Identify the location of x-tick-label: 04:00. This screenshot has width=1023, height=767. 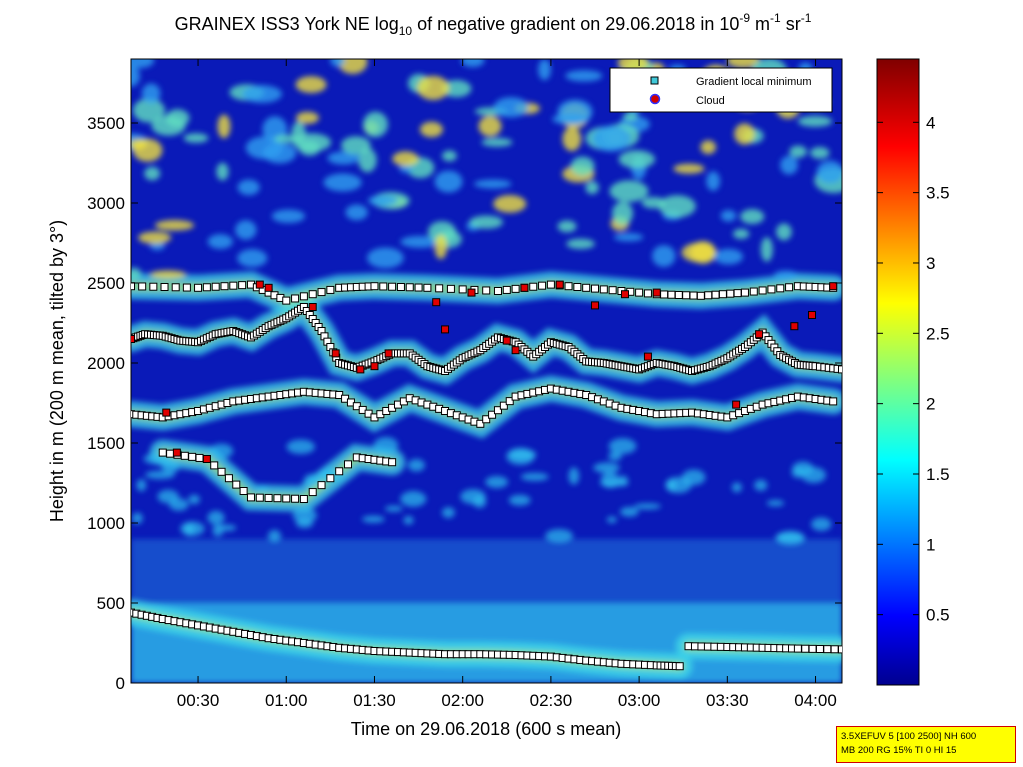
(815, 700).